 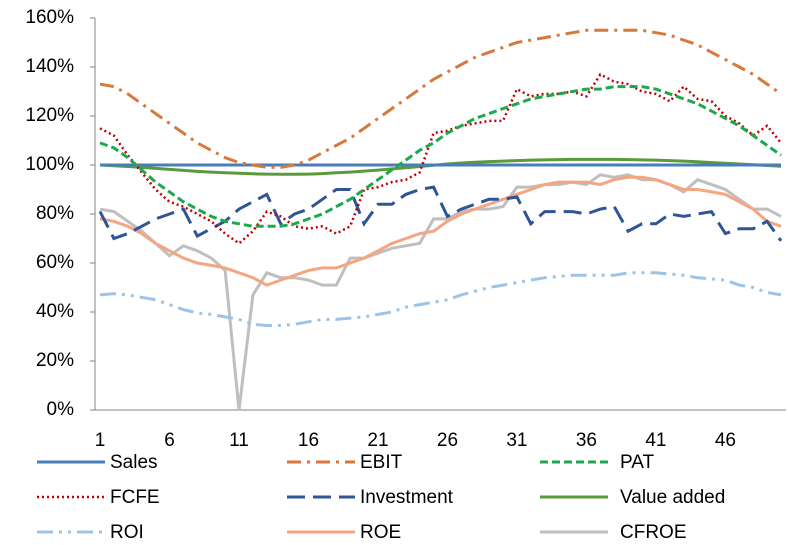 What do you see at coordinates (239, 440) in the screenshot?
I see `x-tick-label: 11` at bounding box center [239, 440].